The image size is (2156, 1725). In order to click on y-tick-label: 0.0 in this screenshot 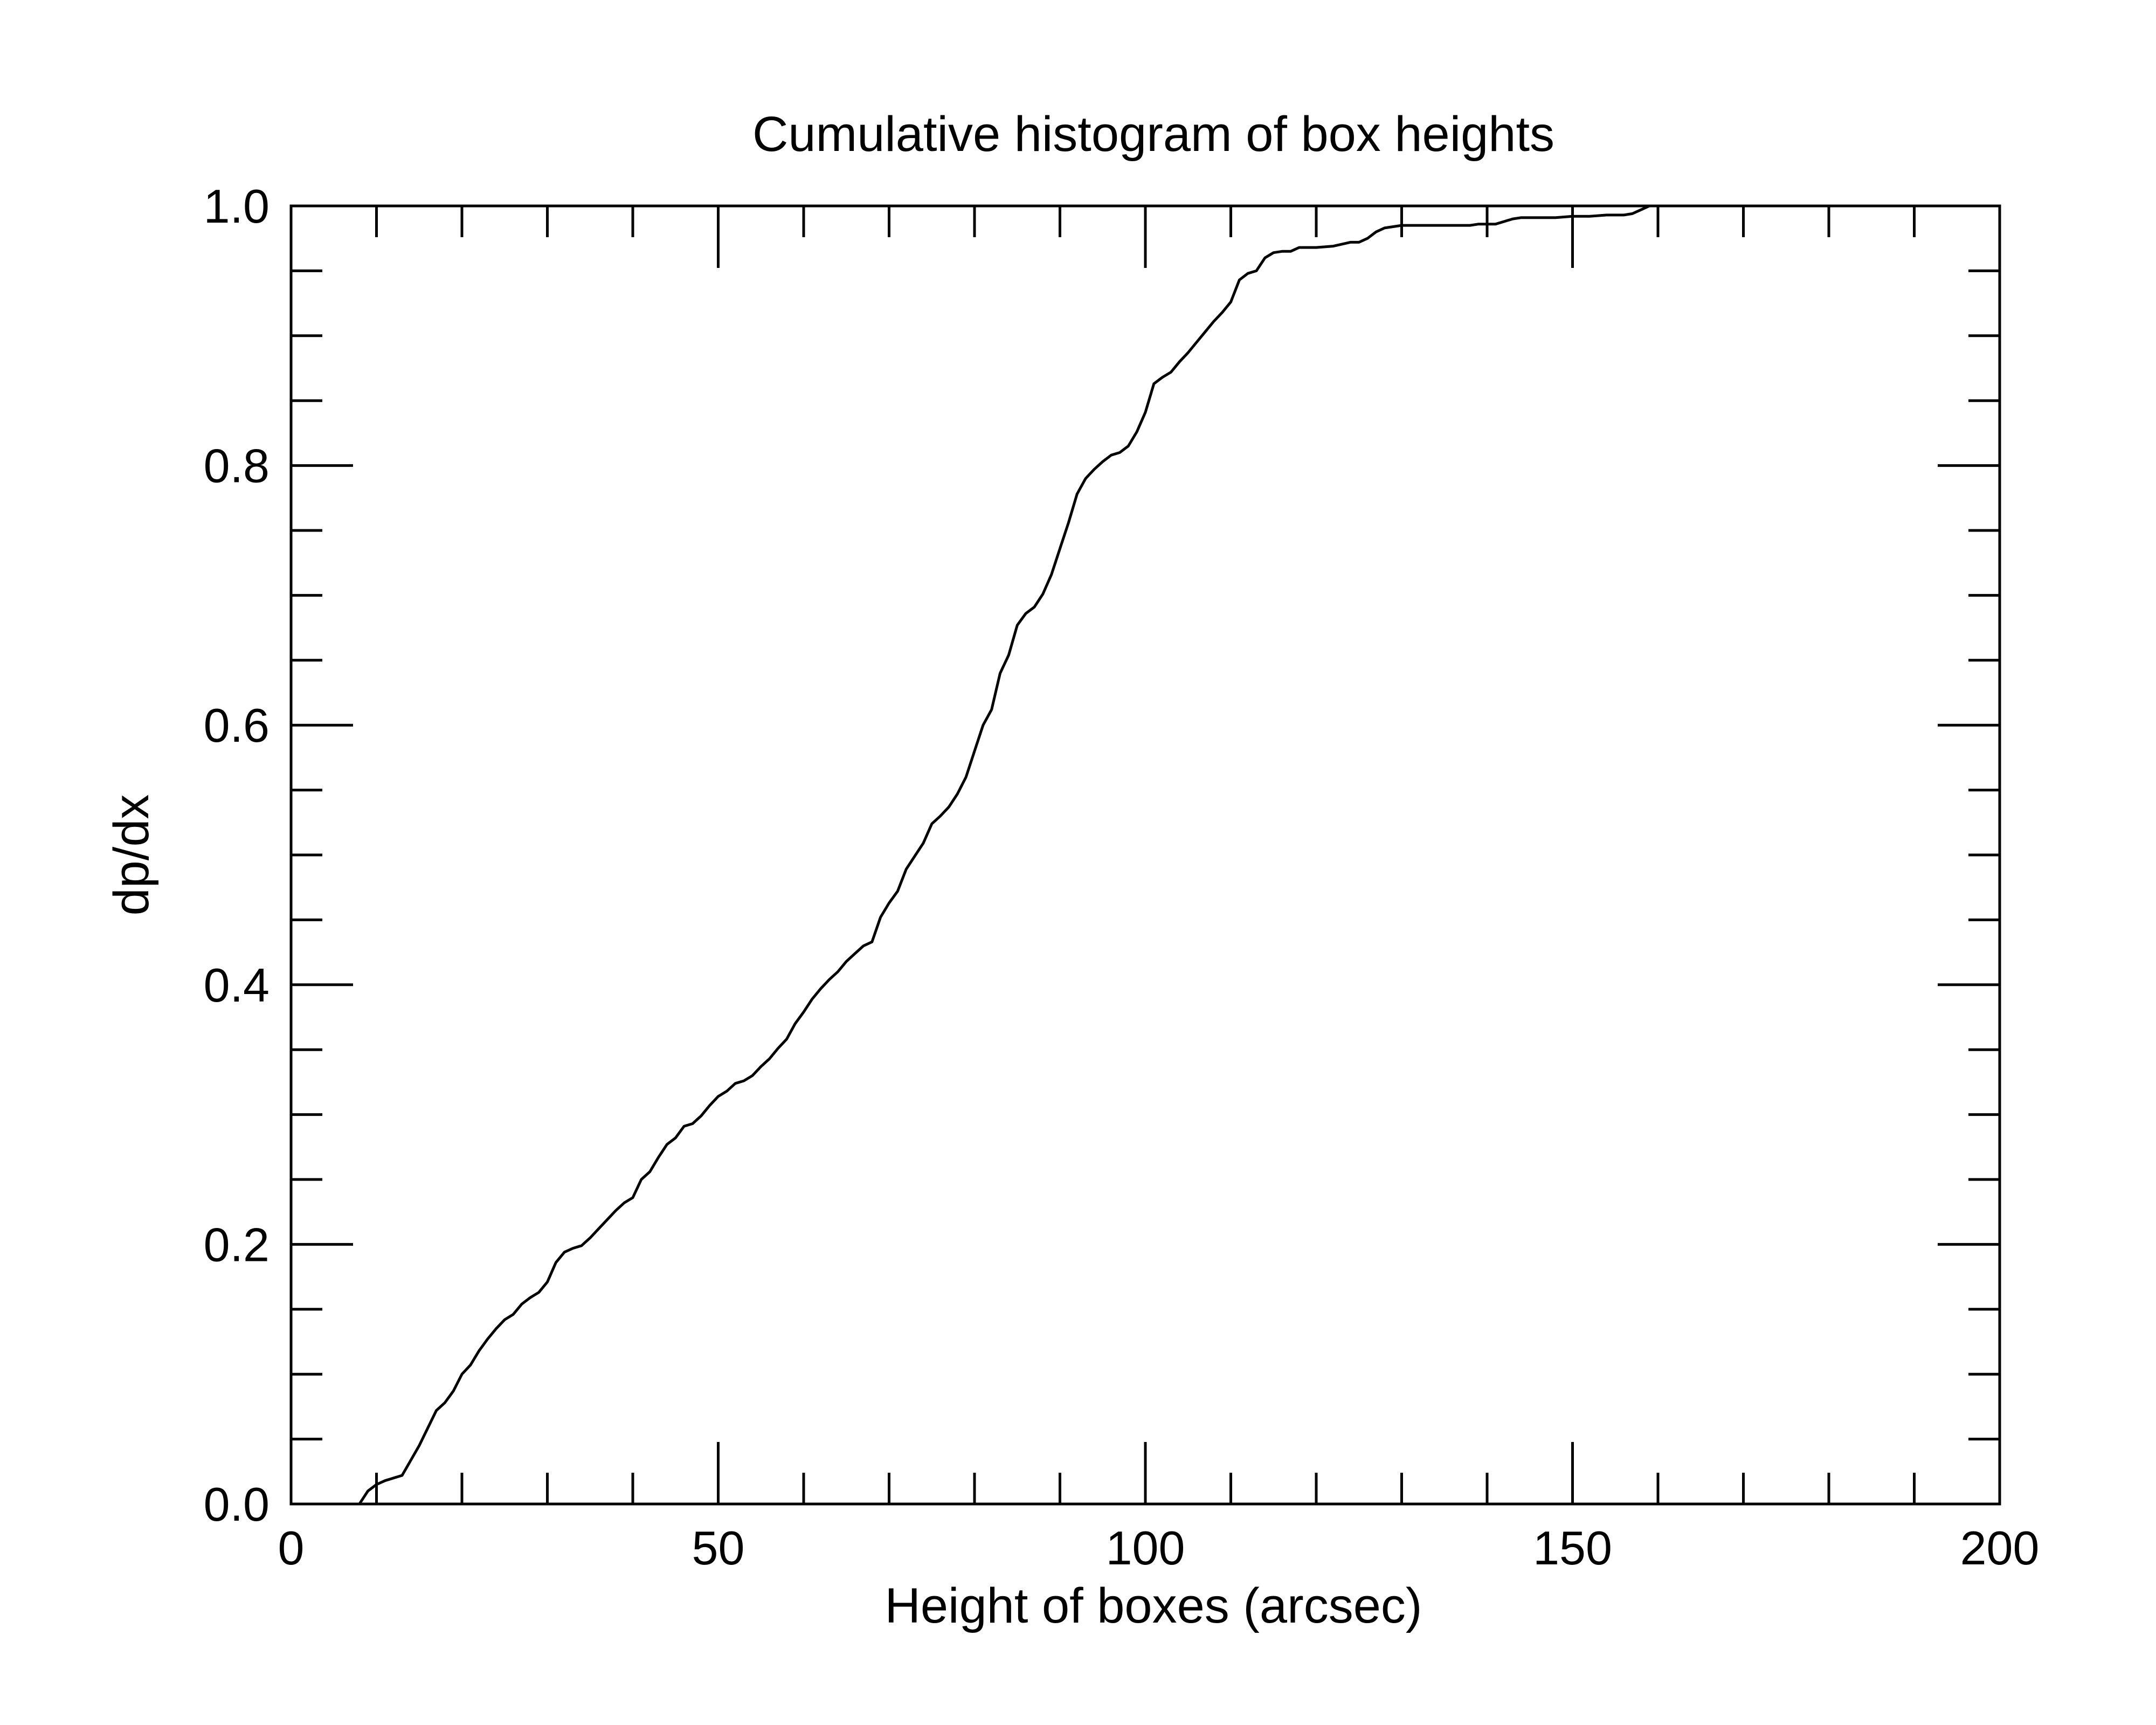, I will do `click(237, 1504)`.